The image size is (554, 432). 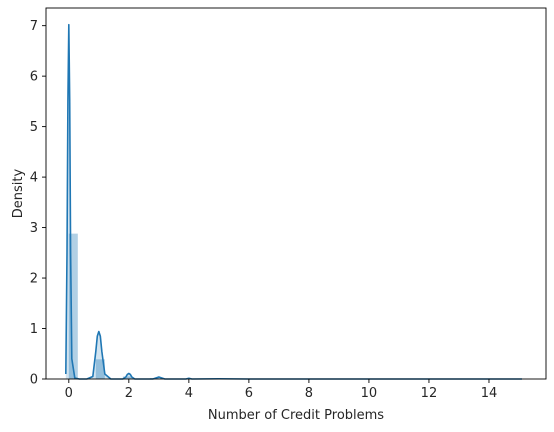 I want to click on y-tick-label: 6, so click(x=34, y=77).